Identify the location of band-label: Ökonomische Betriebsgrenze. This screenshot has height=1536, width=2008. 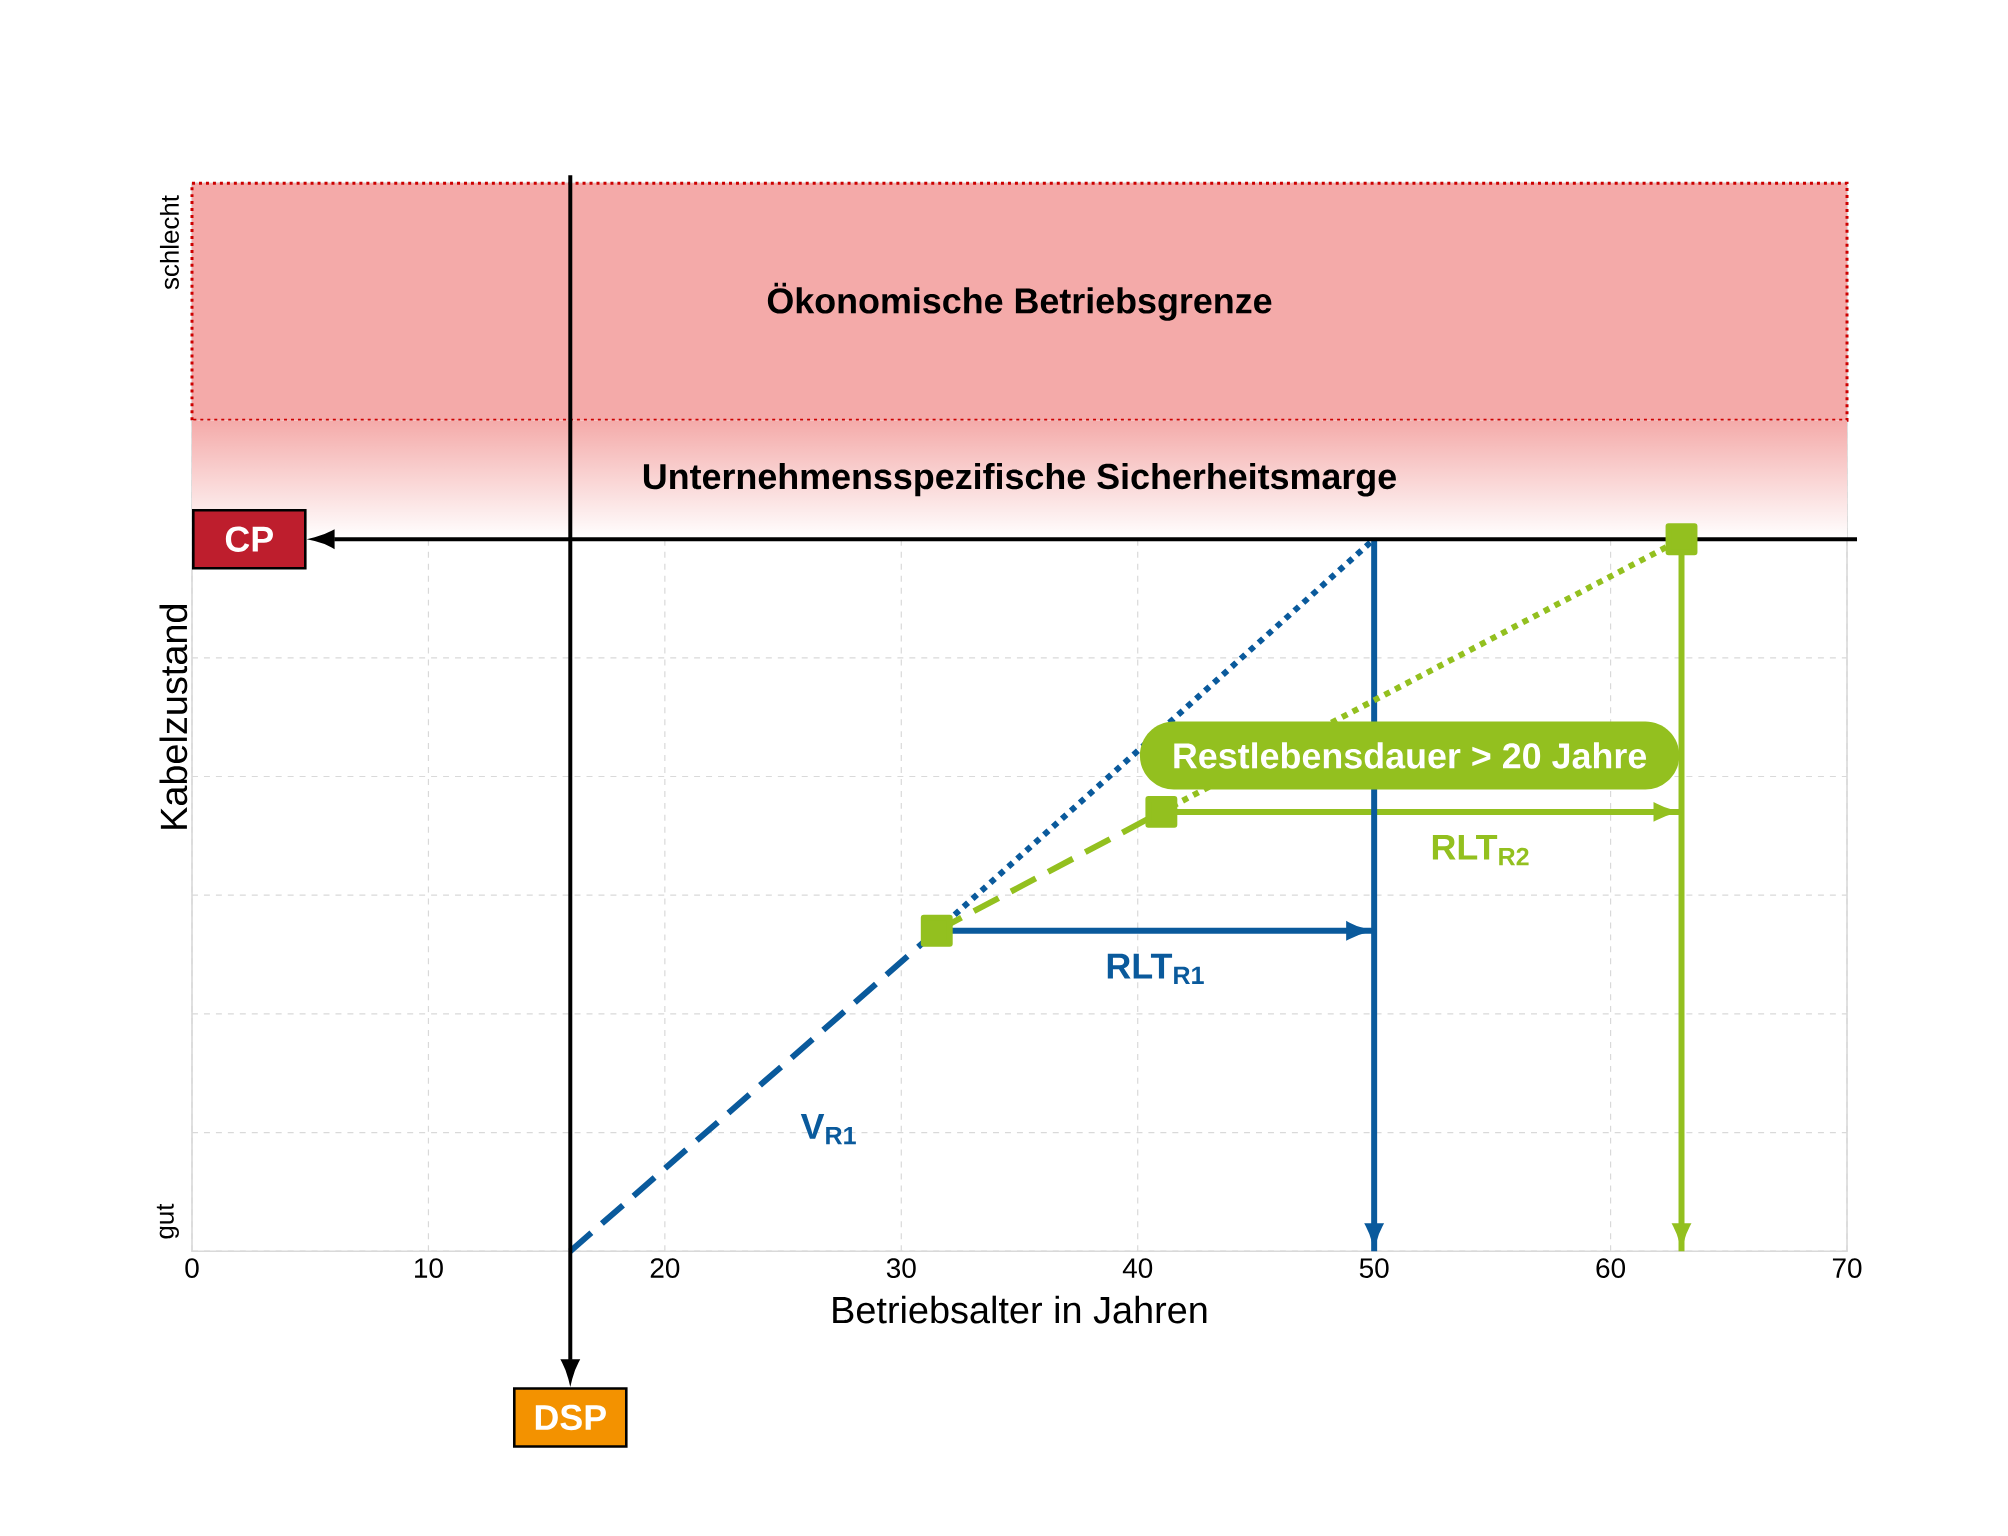
(1019, 301).